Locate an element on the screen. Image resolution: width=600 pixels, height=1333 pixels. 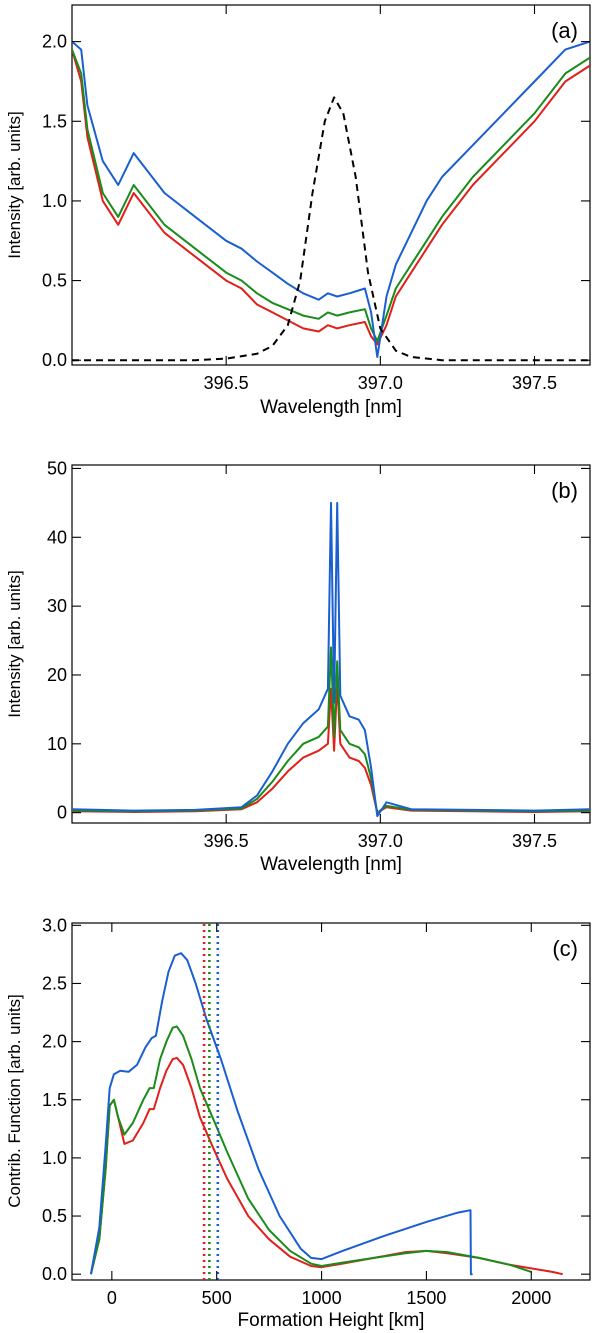
panel-label: (b) is located at coordinates (564, 490).